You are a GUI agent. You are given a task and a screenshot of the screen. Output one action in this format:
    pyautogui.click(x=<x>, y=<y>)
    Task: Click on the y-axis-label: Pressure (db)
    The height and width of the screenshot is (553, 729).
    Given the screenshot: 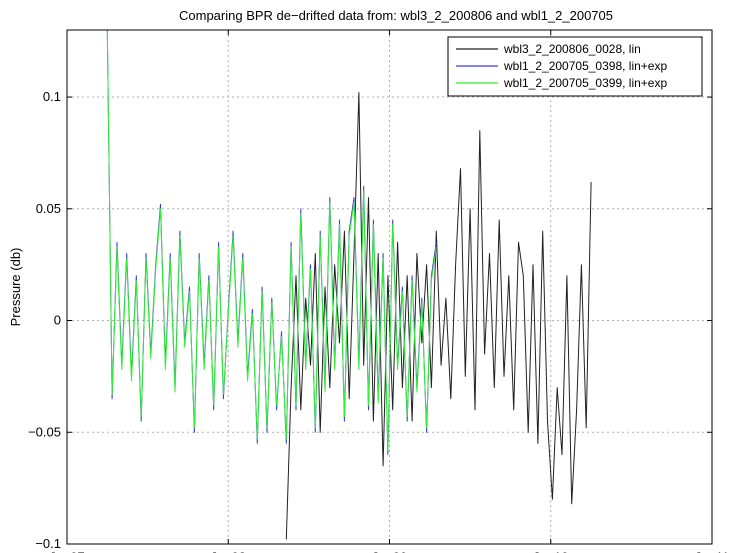 What is the action you would take?
    pyautogui.click(x=15, y=287)
    